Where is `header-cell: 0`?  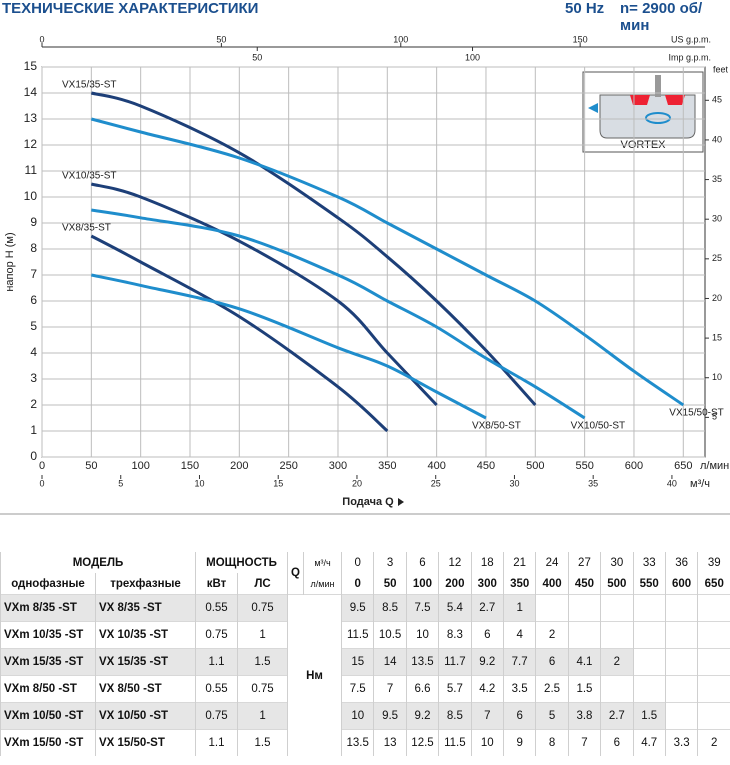 header-cell: 0 is located at coordinates (357, 584).